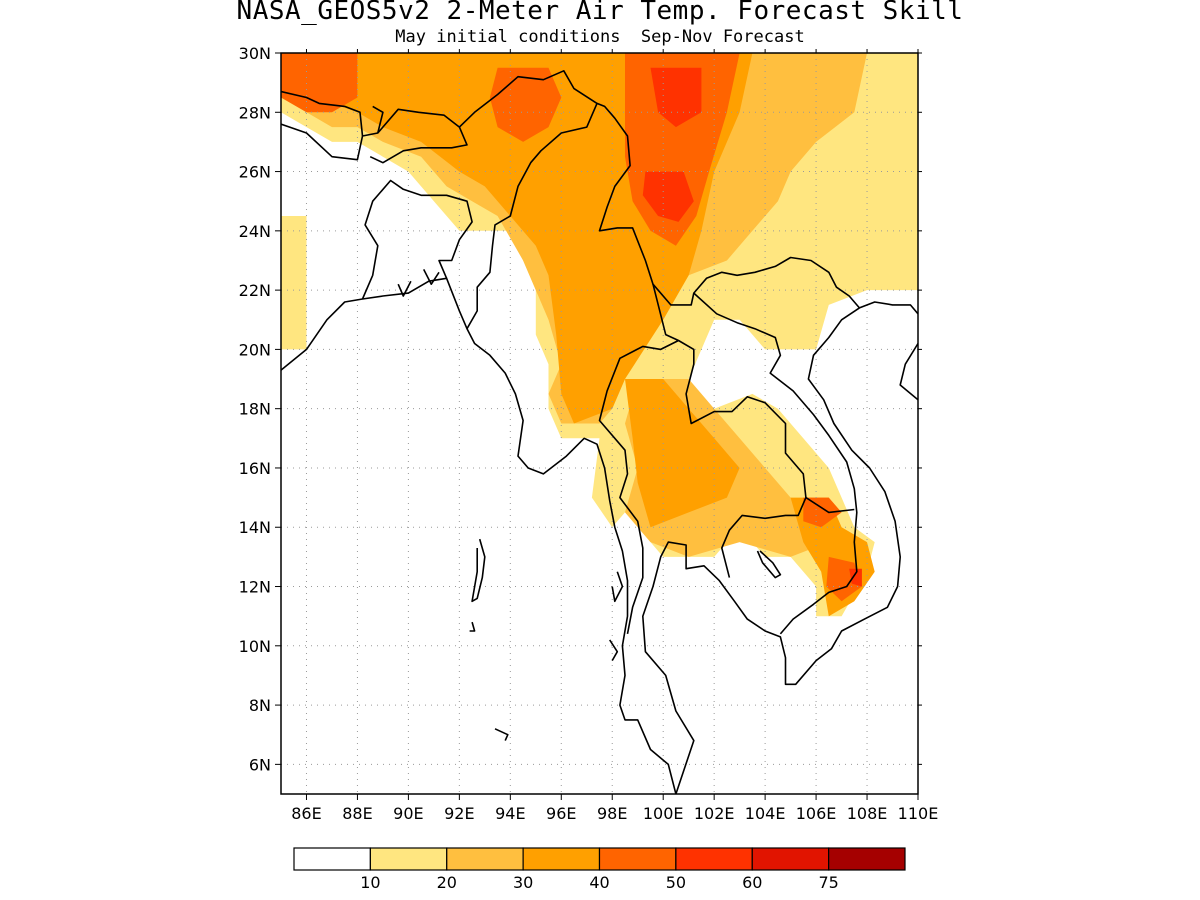 The width and height of the screenshot is (1200, 900). Describe the element at coordinates (255, 172) in the screenshot. I see `lat-tick-label: 26N` at that location.